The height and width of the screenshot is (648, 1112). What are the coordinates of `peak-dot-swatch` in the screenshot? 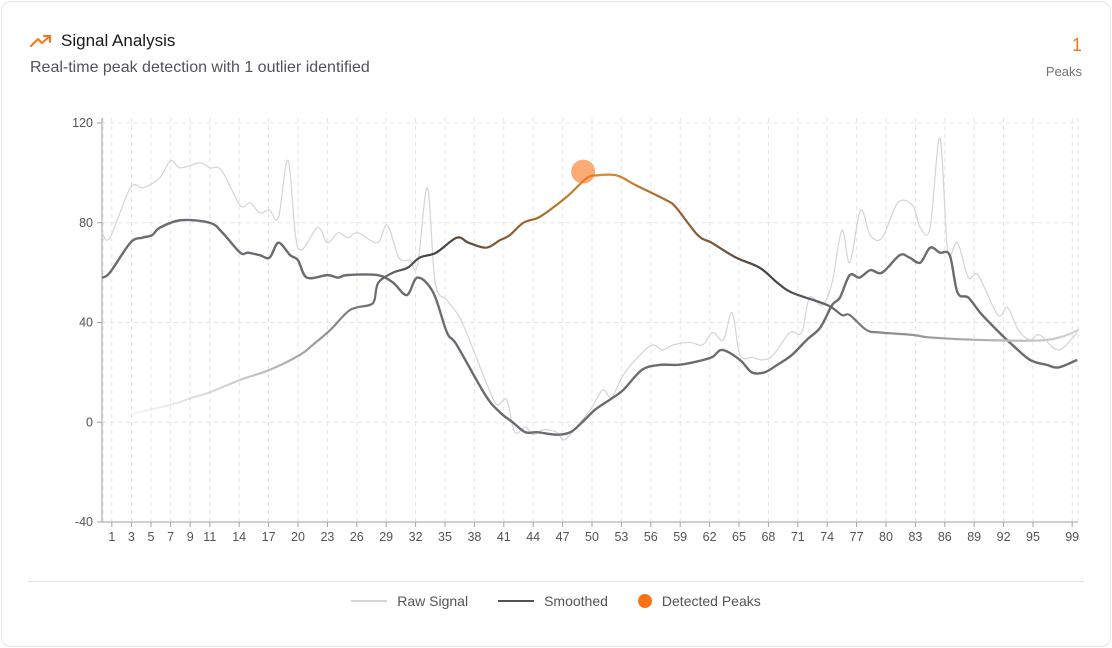 It's located at (644, 601).